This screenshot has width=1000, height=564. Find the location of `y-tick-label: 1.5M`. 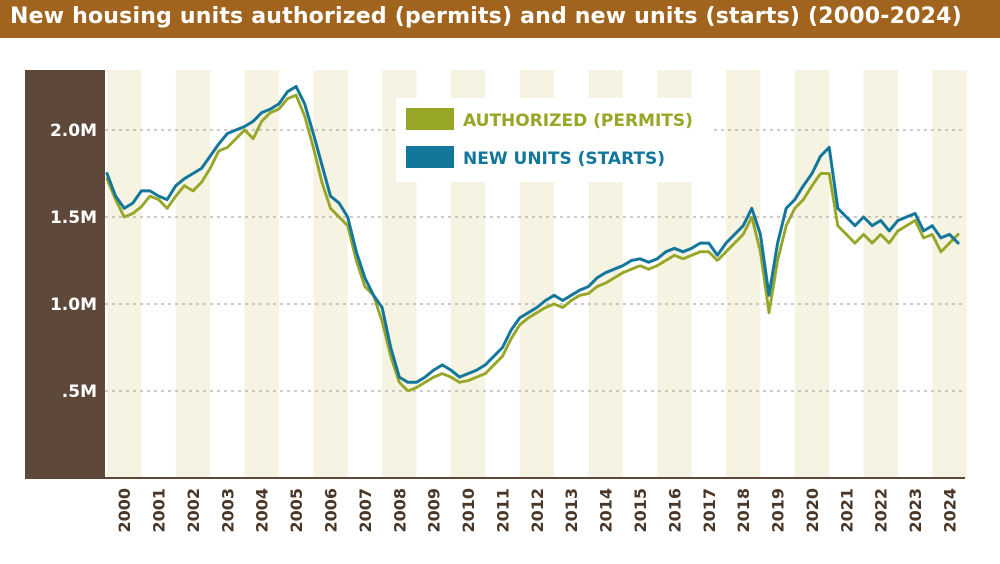

y-tick-label: 1.5M is located at coordinates (73, 218).